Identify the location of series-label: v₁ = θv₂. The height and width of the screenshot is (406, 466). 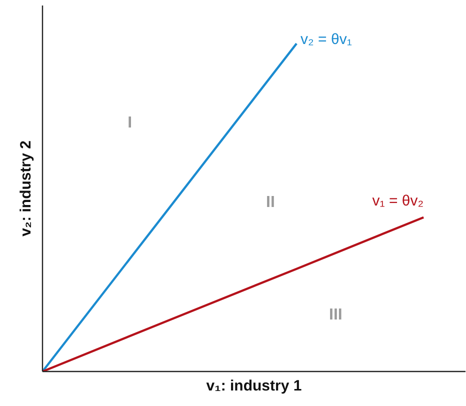
(398, 201).